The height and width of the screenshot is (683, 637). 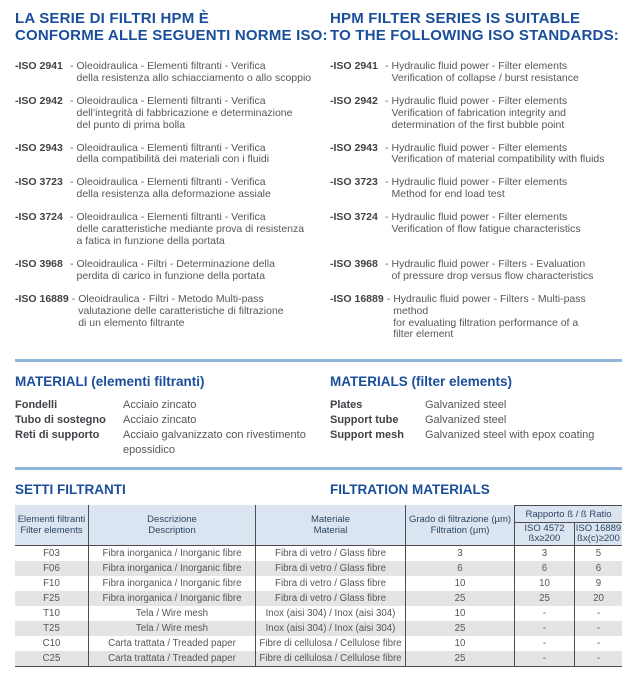 I want to click on filtration-title-it: SETTI FILTRANTI, so click(x=70, y=490).